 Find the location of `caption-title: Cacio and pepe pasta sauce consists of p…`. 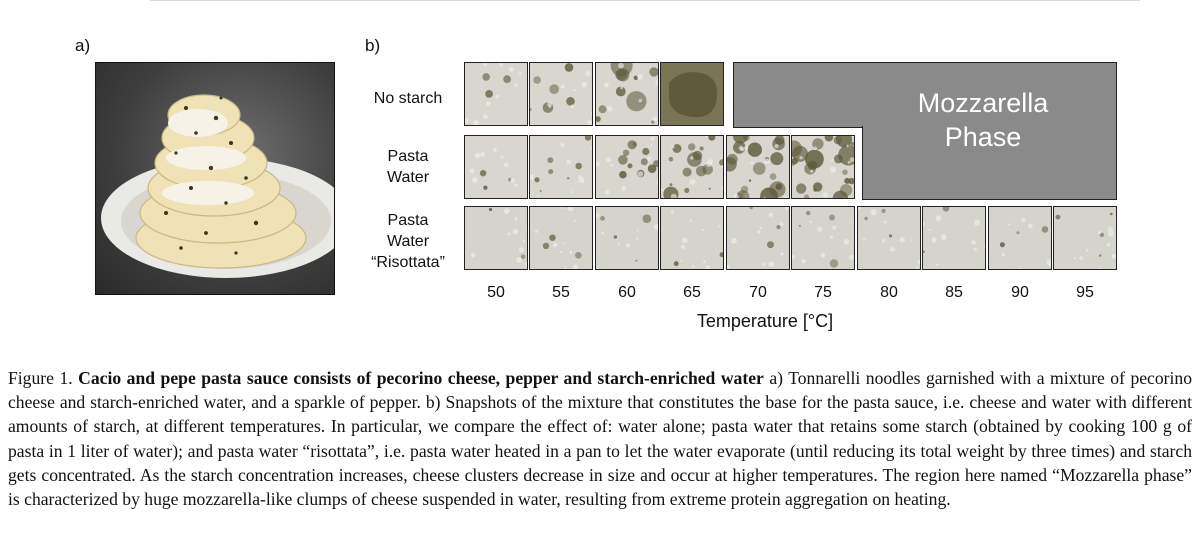

caption-title: Cacio and pepe pasta sauce consists of p… is located at coordinates (421, 378).